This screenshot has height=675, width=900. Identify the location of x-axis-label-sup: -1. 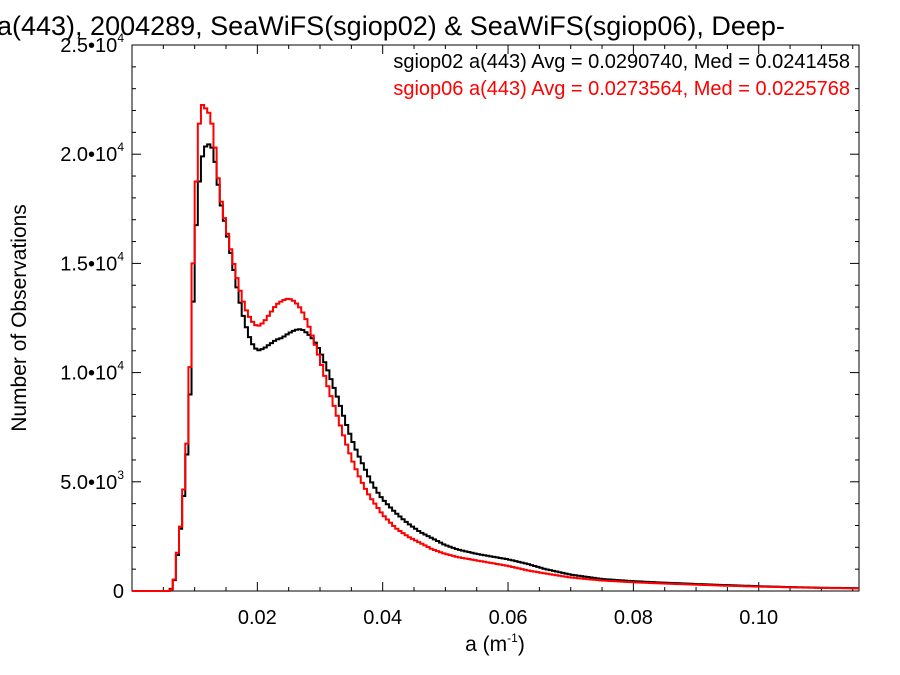
(512, 638).